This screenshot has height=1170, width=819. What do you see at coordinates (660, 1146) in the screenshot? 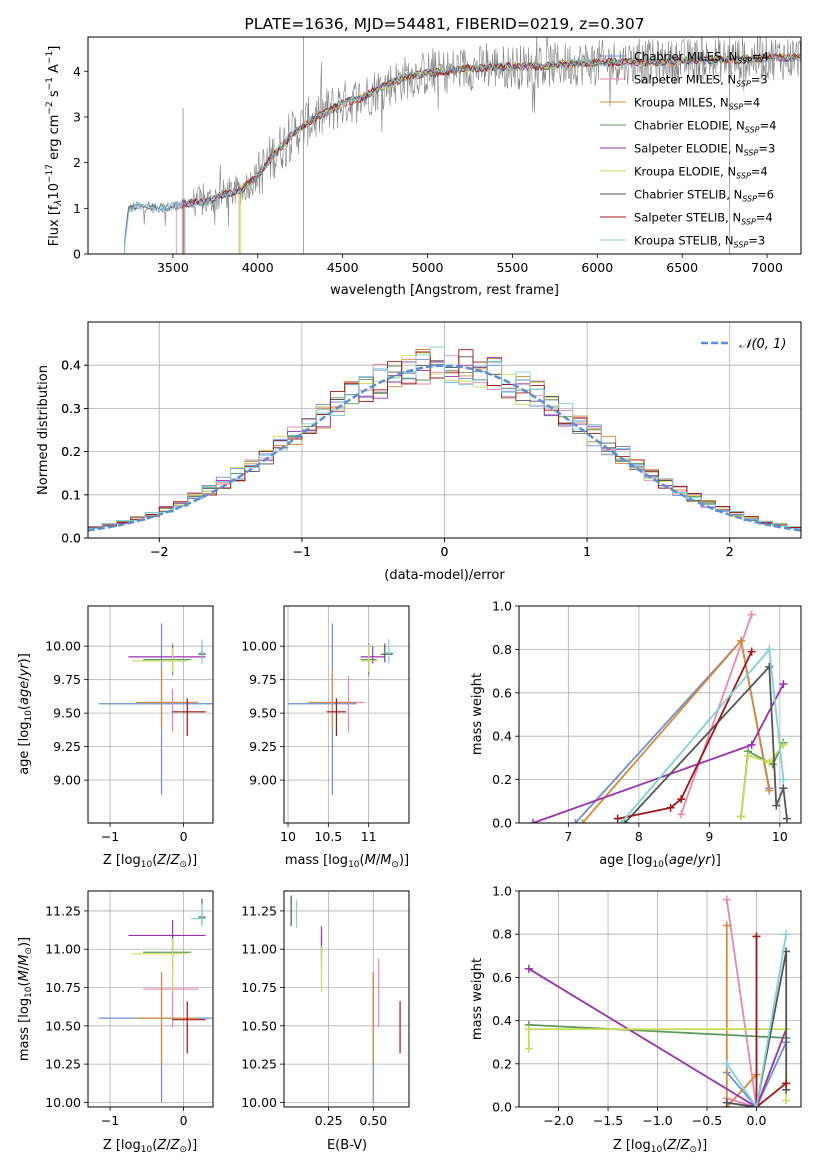
I see `weight-vs-Z-xlabel: Z [log10(Z/Z⊙)]` at bounding box center [660, 1146].